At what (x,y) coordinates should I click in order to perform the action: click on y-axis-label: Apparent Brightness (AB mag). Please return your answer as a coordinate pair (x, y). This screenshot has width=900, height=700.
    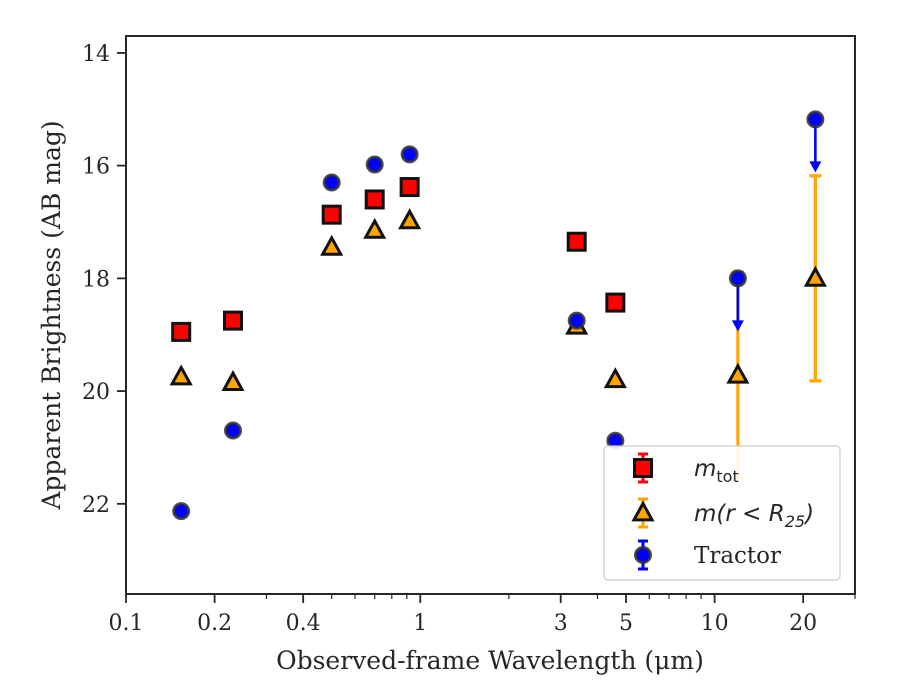
    Looking at the image, I should click on (51, 315).